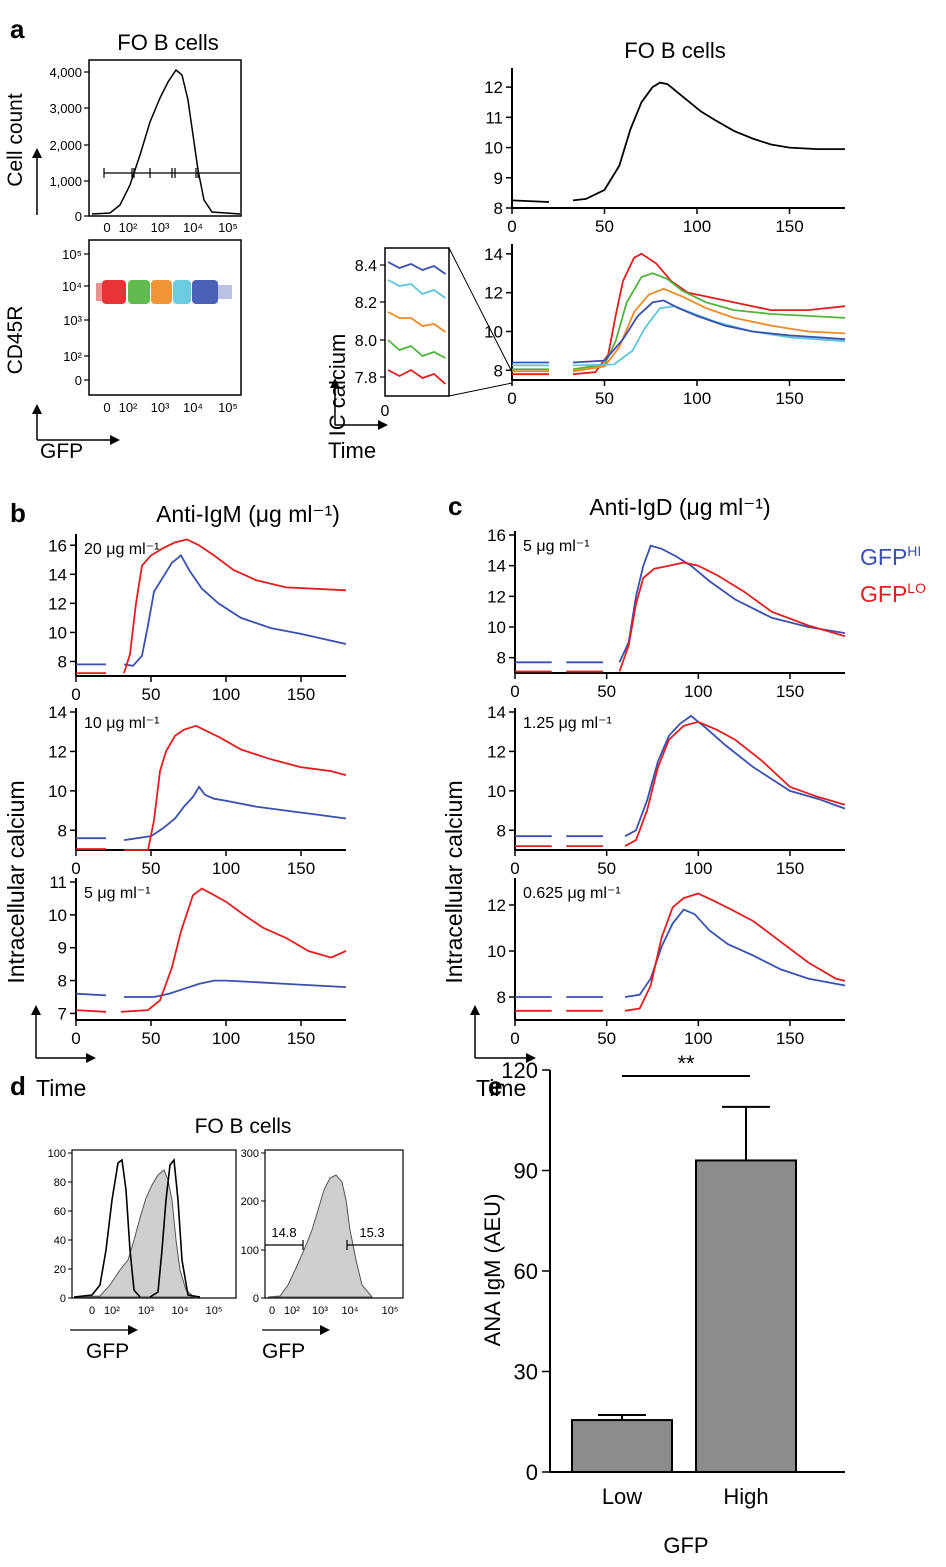 The width and height of the screenshot is (946, 1567). I want to click on e-y-tick-label: 30, so click(526, 1372).